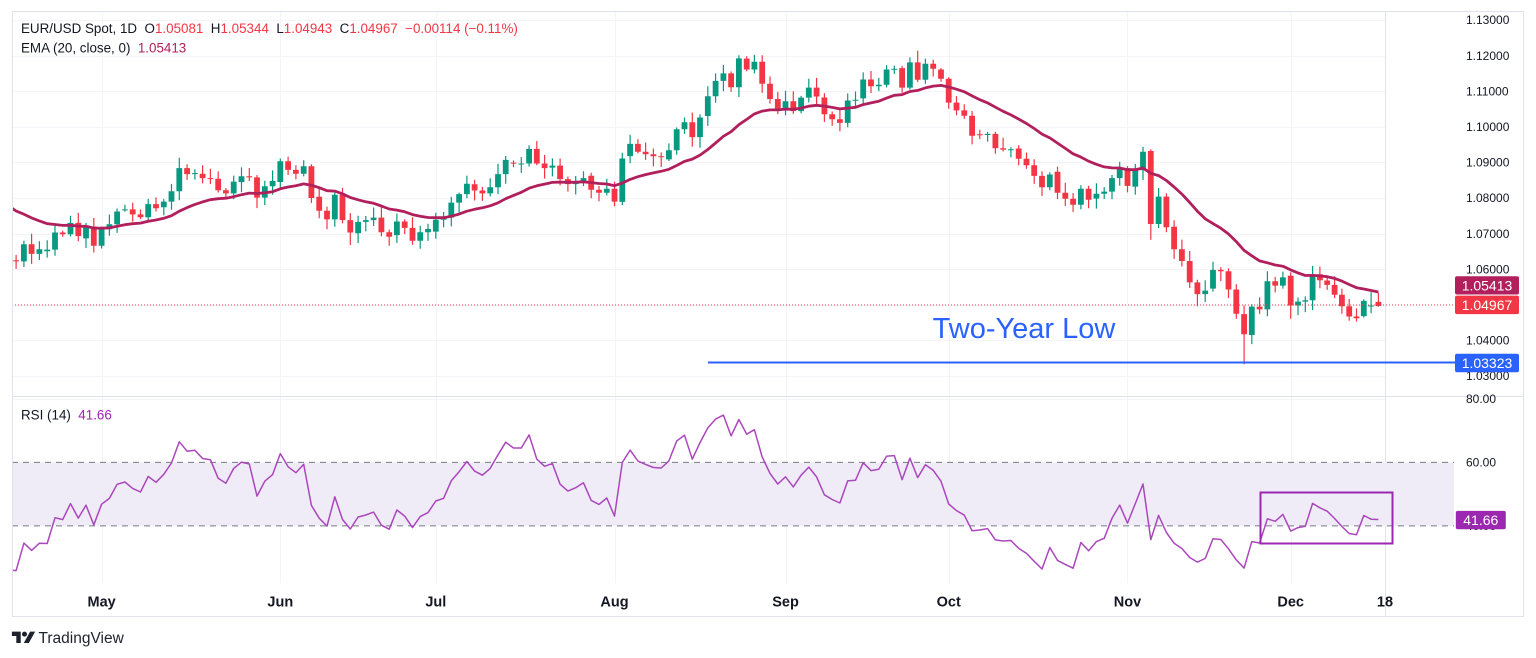  What do you see at coordinates (1488, 163) in the screenshot?
I see `svg-text: 1.09000` at bounding box center [1488, 163].